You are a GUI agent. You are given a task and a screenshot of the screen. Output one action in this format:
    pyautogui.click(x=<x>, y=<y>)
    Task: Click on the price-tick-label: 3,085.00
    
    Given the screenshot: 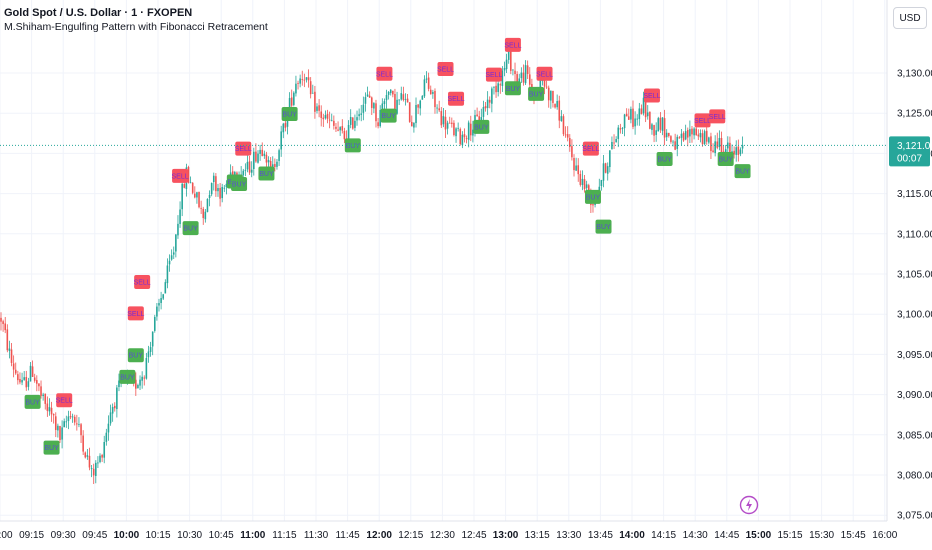 What is the action you would take?
    pyautogui.click(x=914, y=435)
    